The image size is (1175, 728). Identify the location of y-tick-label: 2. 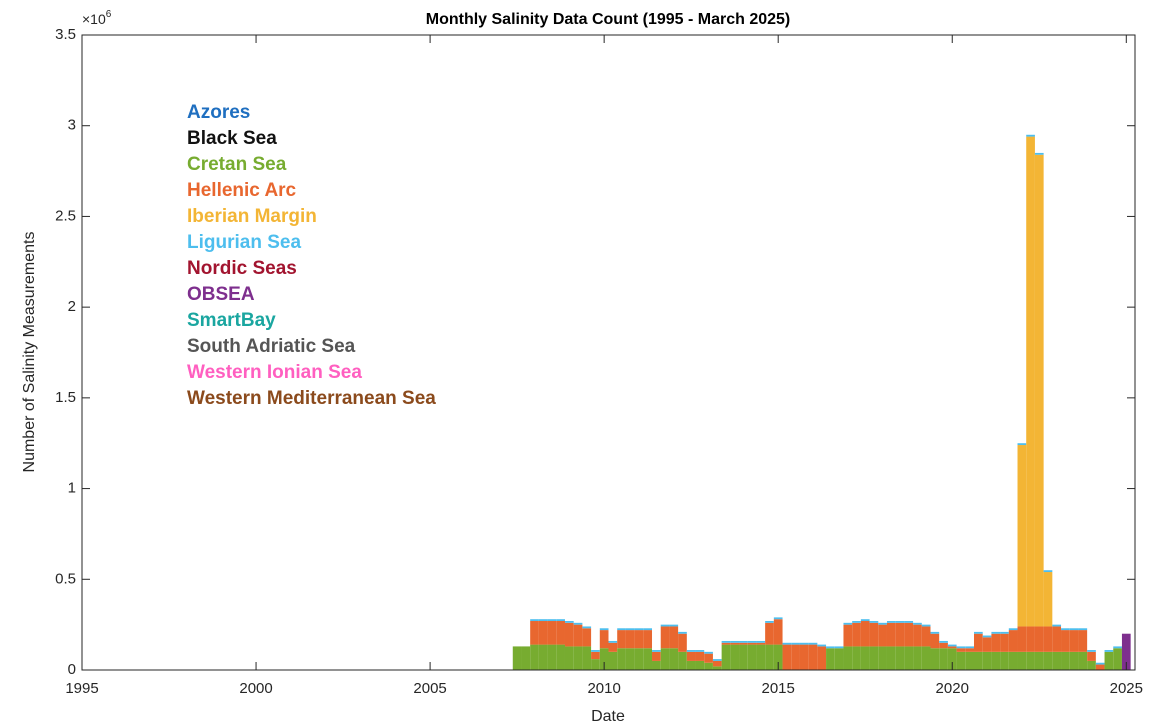
(72, 306).